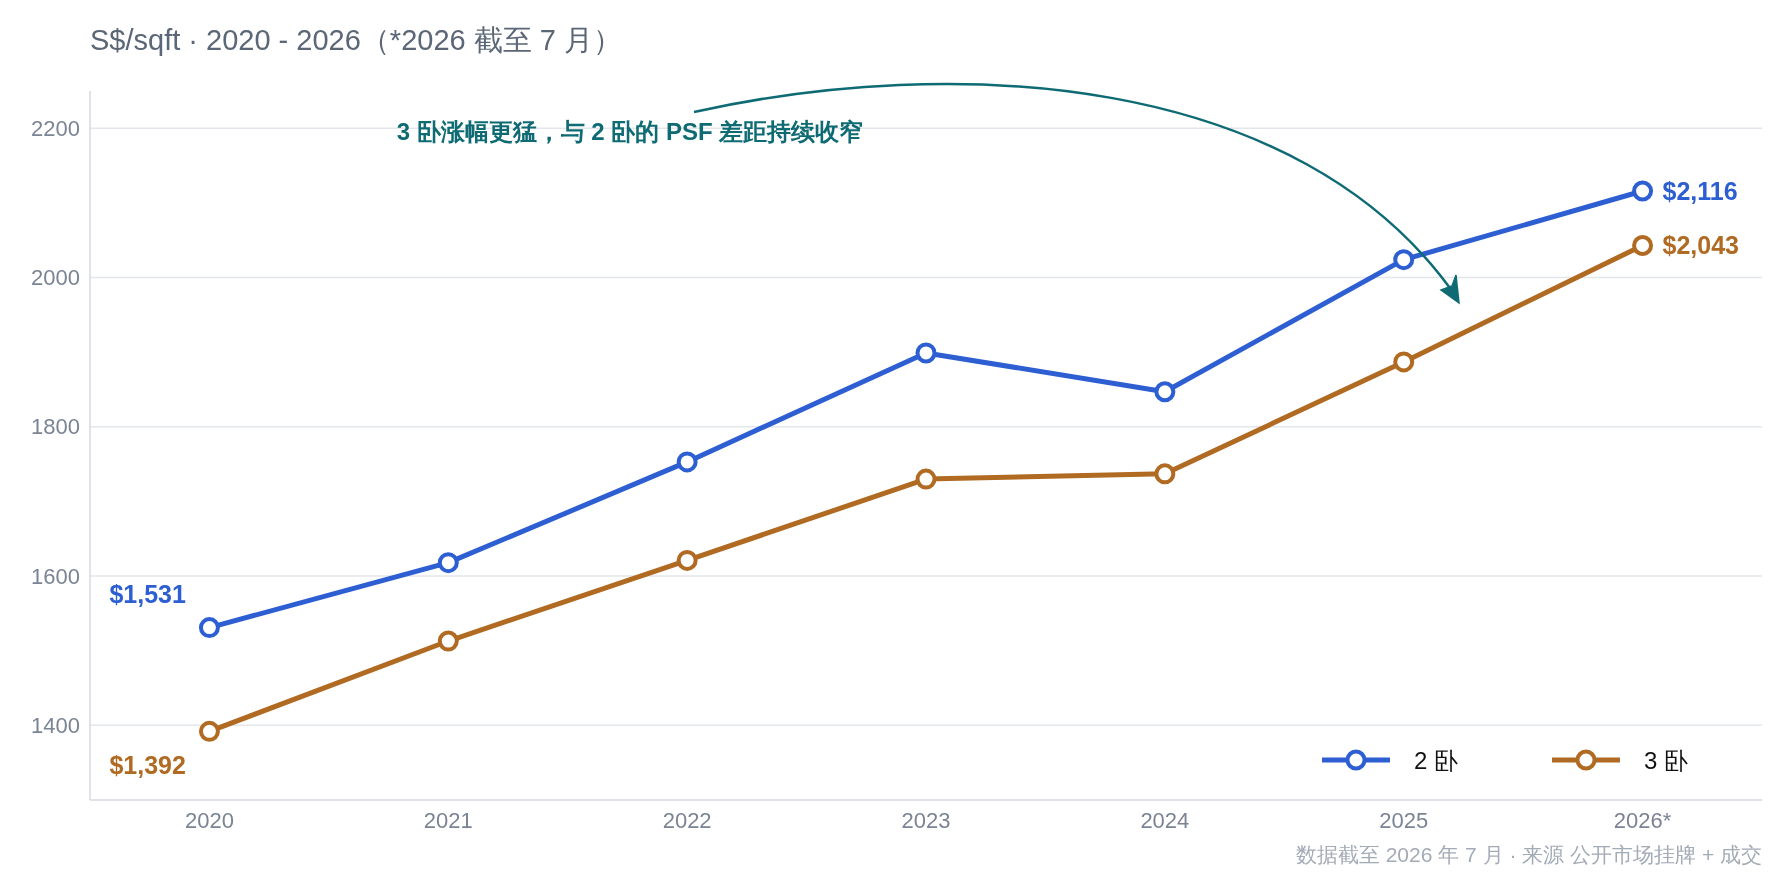  Describe the element at coordinates (630, 131) in the screenshot. I see `annotation: 3 卧涨幅更猛，与 2 卧的 PSF 差距持续收窄` at that location.